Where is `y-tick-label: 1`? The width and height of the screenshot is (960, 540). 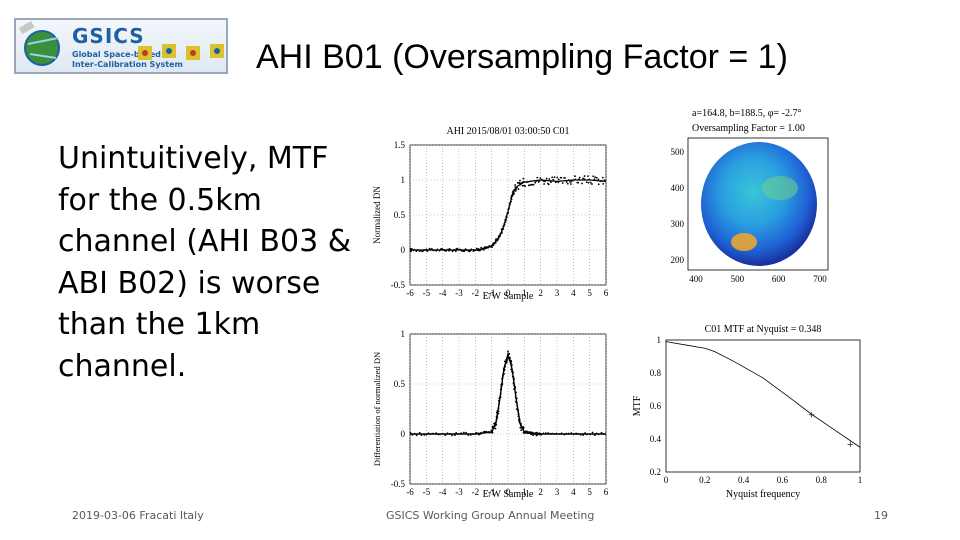
y-tick-label: 1 is located at coordinates (659, 340).